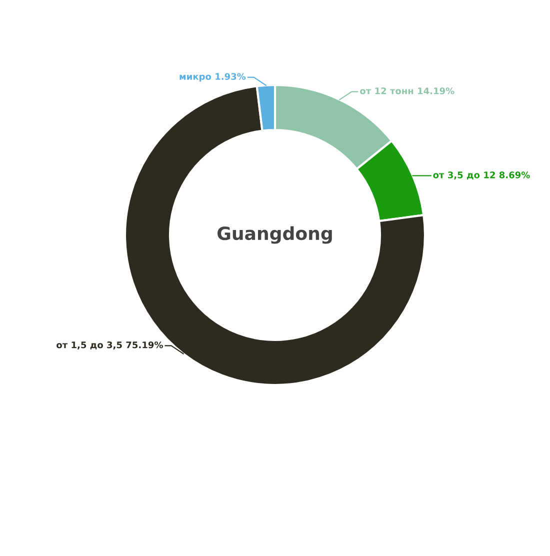 This screenshot has width=550, height=556. Describe the element at coordinates (481, 176) in the screenshot. I see `slice-label: от 3,5 до 12 8.69%` at that location.